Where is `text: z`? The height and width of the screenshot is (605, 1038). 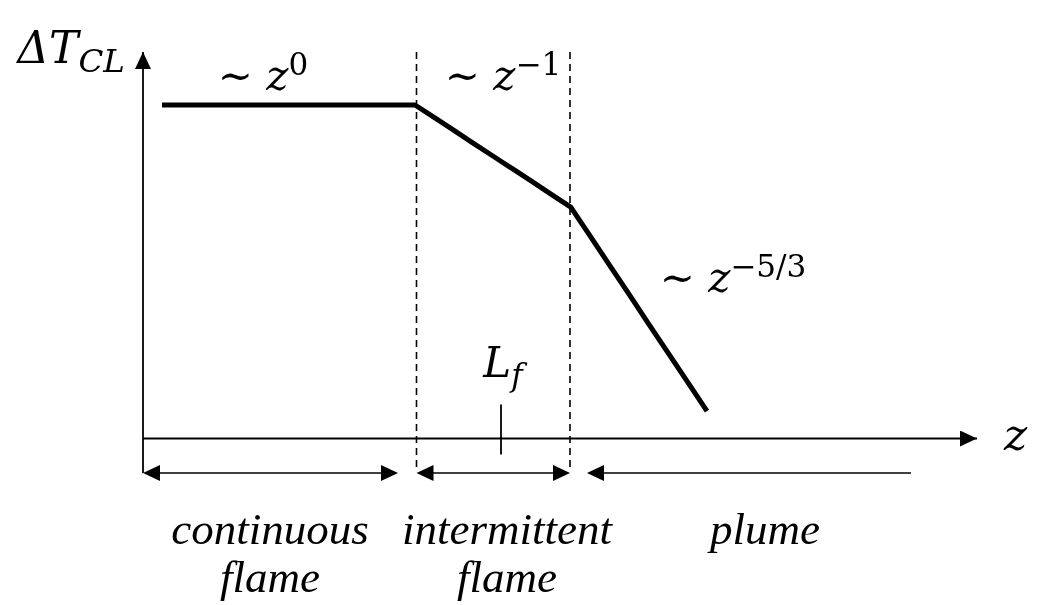
text: z is located at coordinates (1015, 434).